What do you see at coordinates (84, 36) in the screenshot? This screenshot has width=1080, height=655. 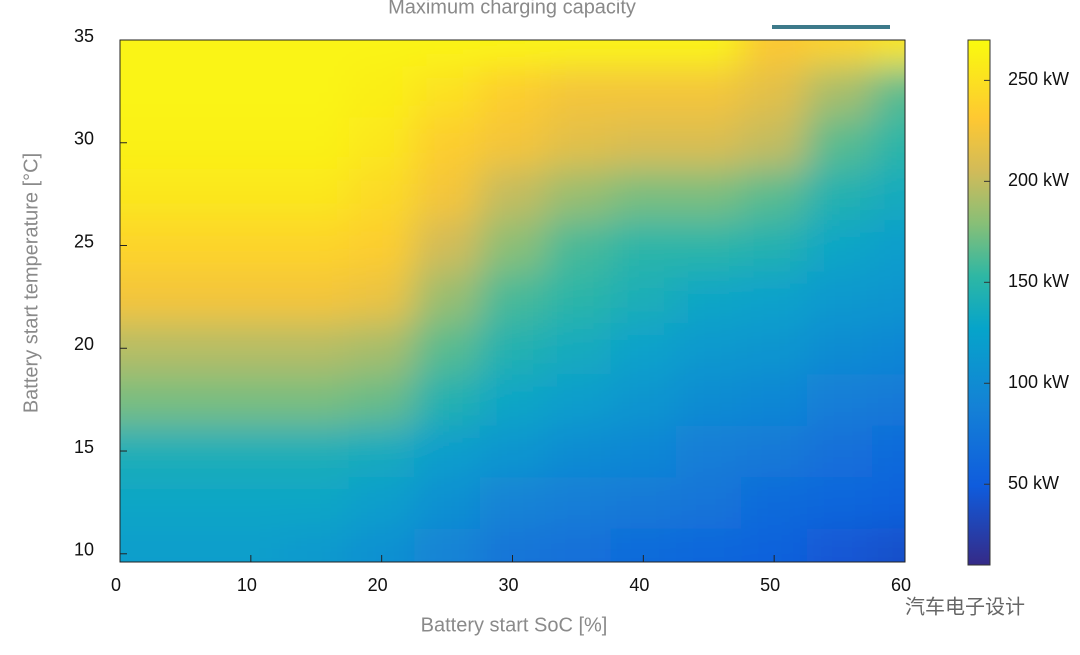 I see `y-tick-label: 35` at bounding box center [84, 36].